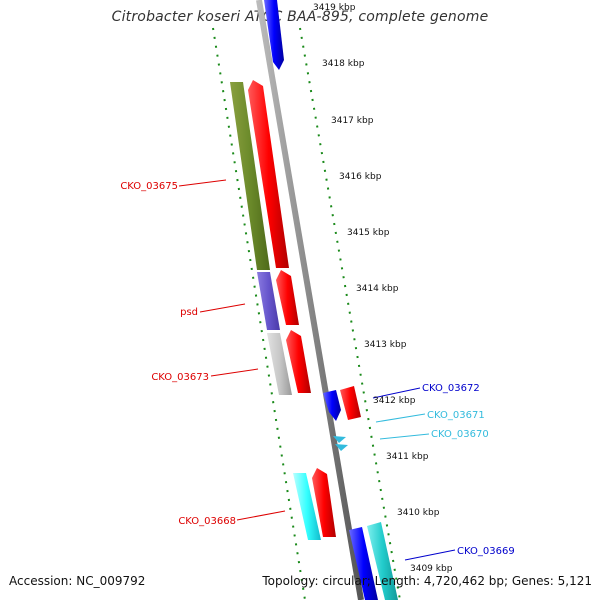  What do you see at coordinates (274, 35) in the screenshot?
I see `gene-arrow-top-reverse` at bounding box center [274, 35].